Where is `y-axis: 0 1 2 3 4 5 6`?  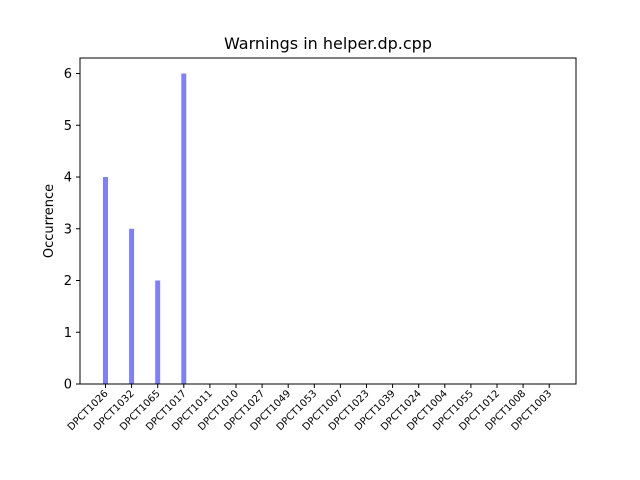 y-axis: 0 1 2 3 4 5 6 is located at coordinates (72, 230).